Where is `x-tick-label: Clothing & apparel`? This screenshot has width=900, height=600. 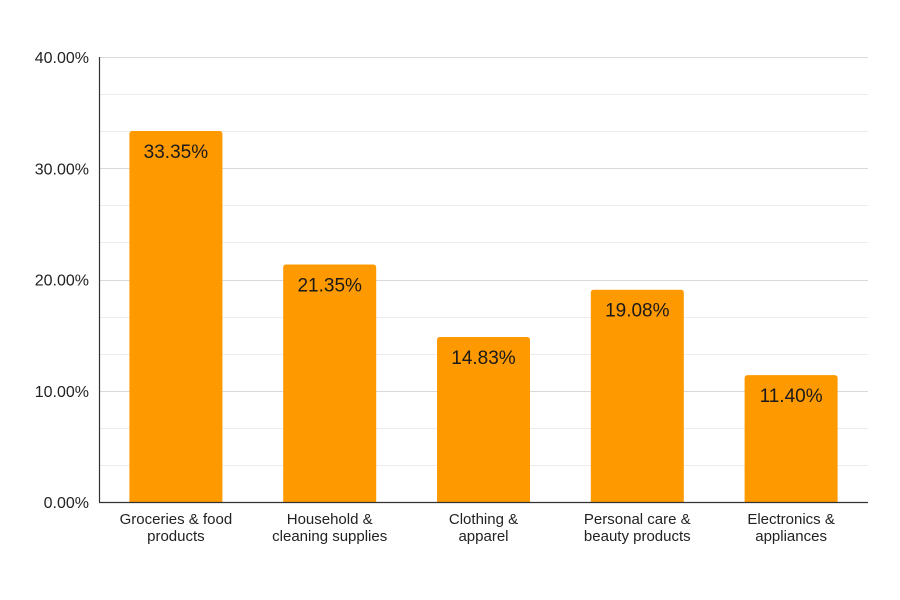
x-tick-label: Clothing & apparel is located at coordinates (483, 528).